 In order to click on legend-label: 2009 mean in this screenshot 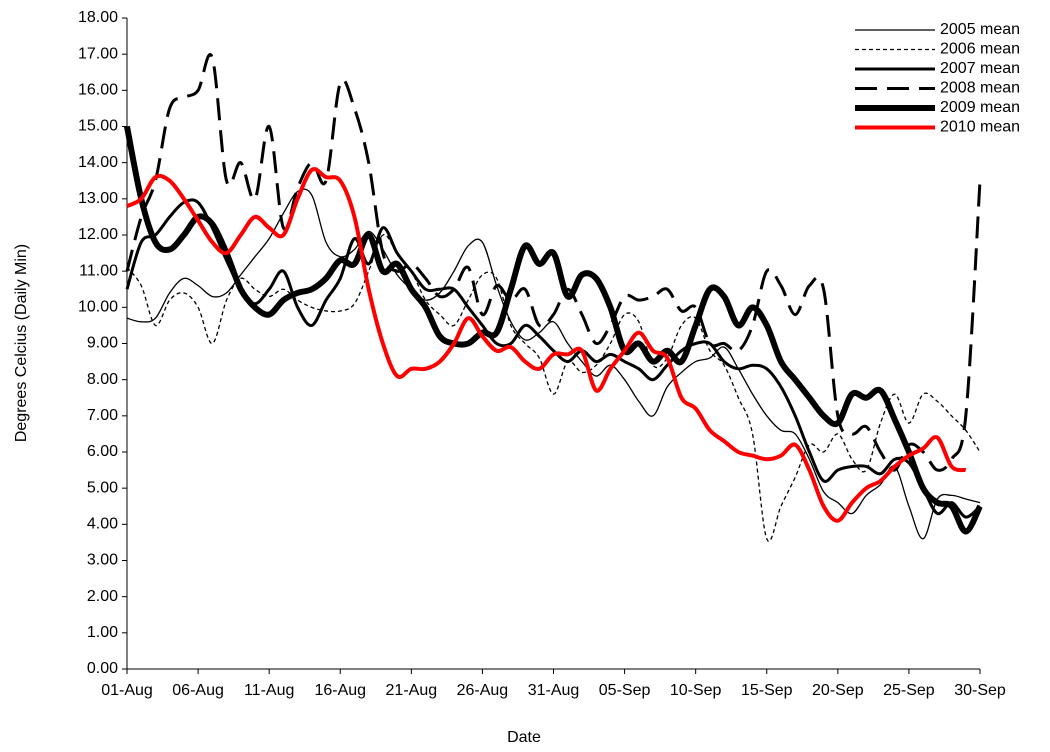, I will do `click(980, 107)`.